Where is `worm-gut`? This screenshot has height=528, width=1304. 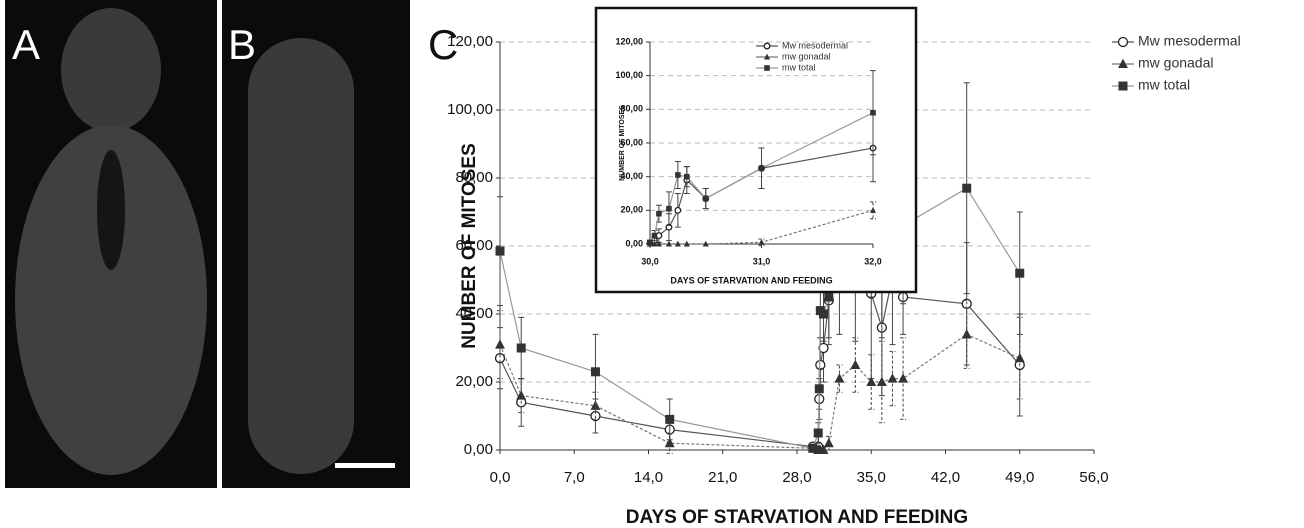 worm-gut is located at coordinates (111, 210).